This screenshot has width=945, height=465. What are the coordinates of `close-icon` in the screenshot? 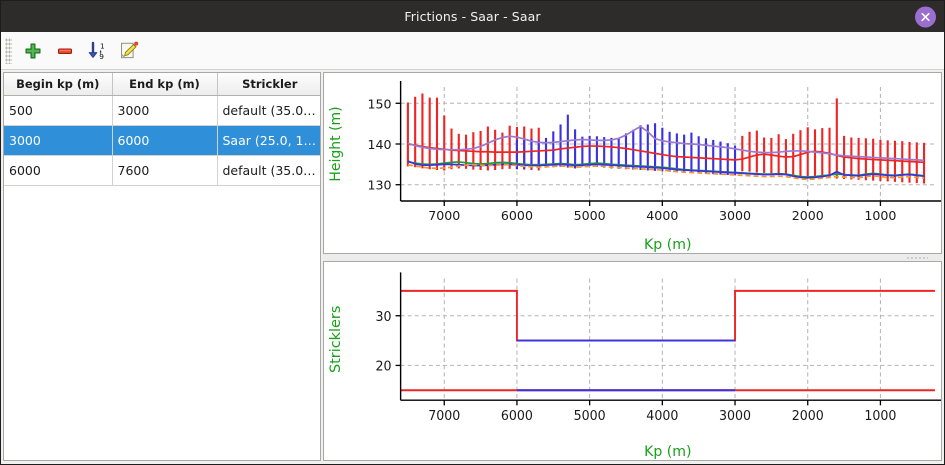 It's located at (925, 16).